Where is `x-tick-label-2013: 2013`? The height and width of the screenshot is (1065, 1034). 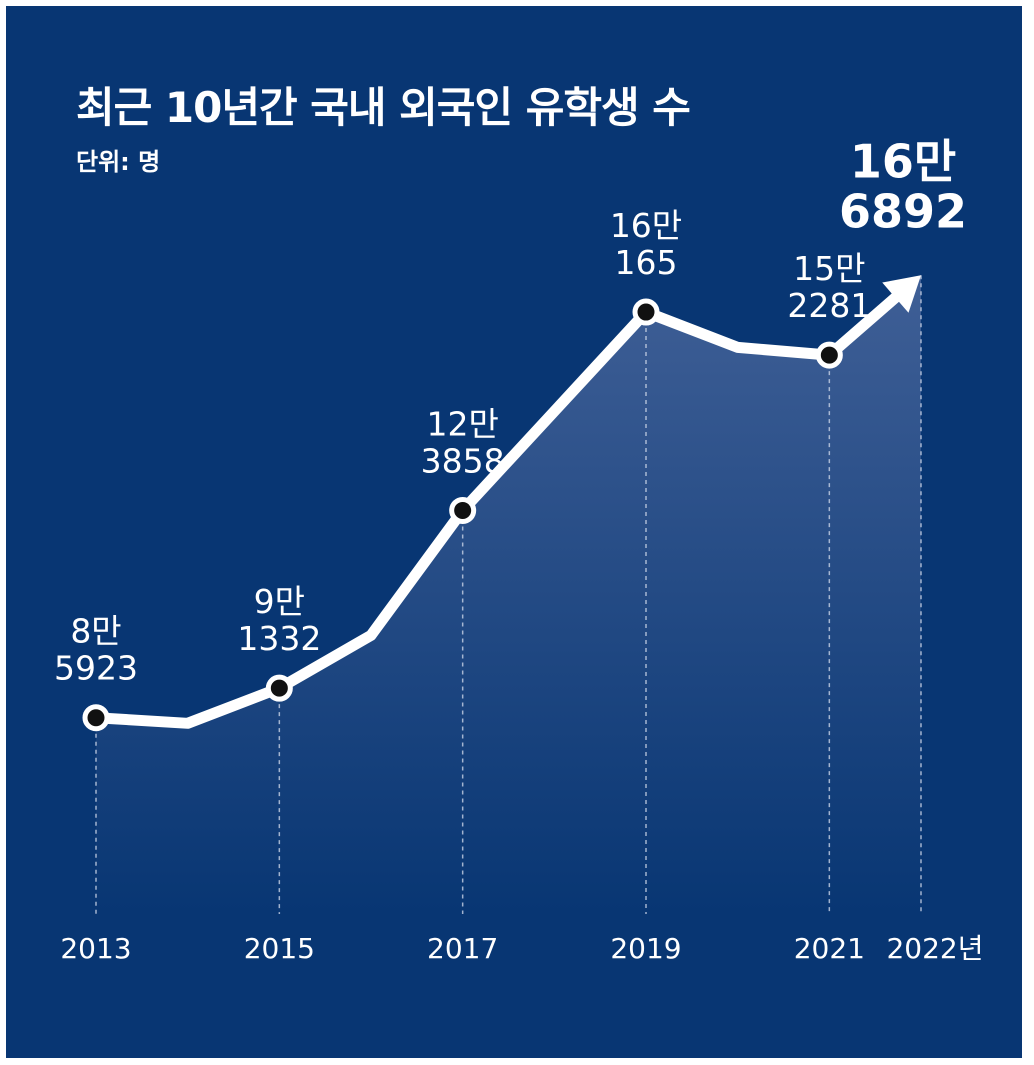 x-tick-label-2013: 2013 is located at coordinates (95, 948).